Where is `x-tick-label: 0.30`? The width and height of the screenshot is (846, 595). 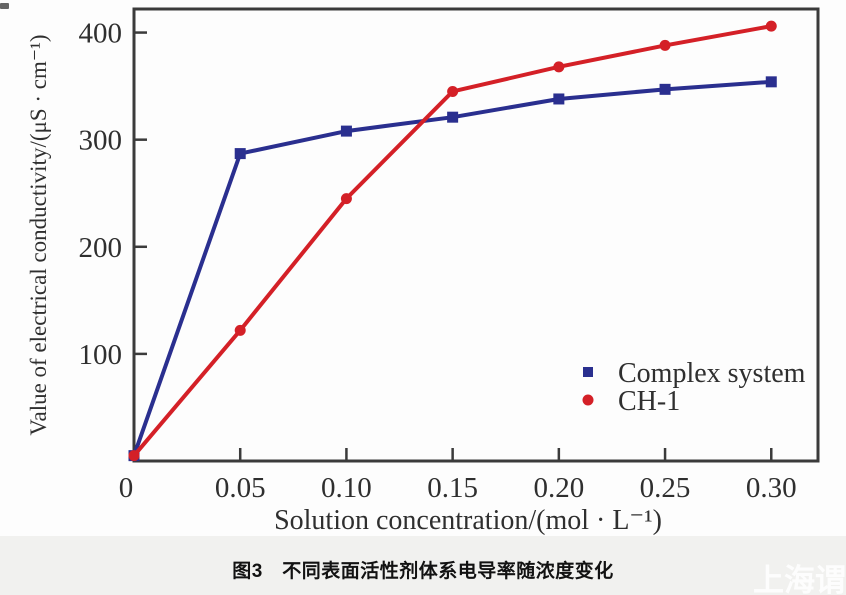
x-tick-label: 0.30 is located at coordinates (771, 488).